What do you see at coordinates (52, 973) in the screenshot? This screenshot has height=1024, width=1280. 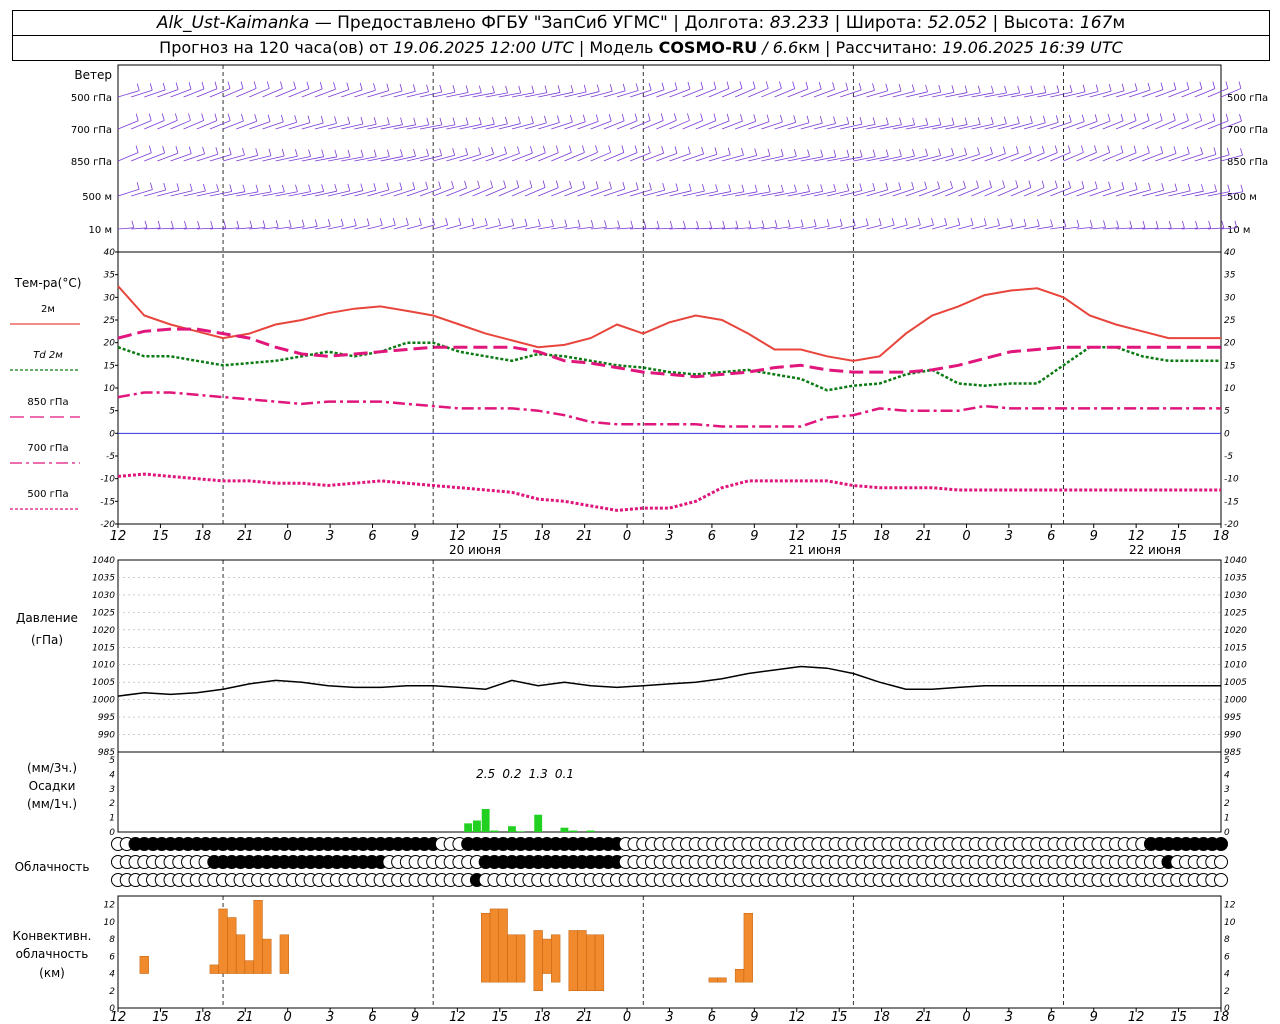 I see `conv-label-3: (км)` at bounding box center [52, 973].